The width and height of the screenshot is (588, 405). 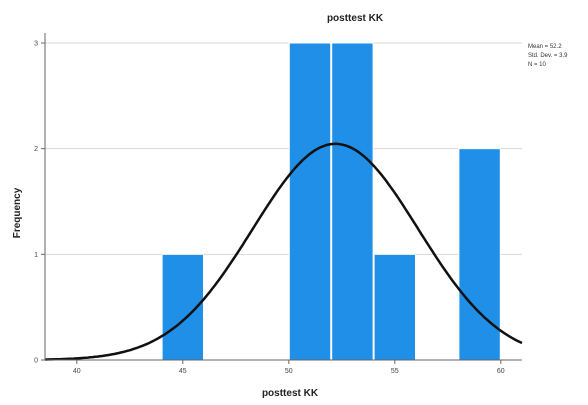 I want to click on y-axis-title: Frequency, so click(x=17, y=212).